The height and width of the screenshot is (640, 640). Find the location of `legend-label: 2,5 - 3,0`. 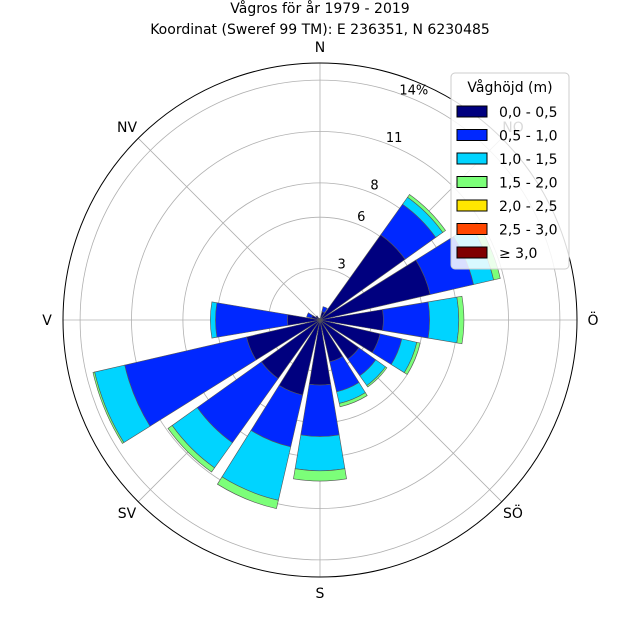

legend-label: 2,5 - 3,0 is located at coordinates (528, 231).